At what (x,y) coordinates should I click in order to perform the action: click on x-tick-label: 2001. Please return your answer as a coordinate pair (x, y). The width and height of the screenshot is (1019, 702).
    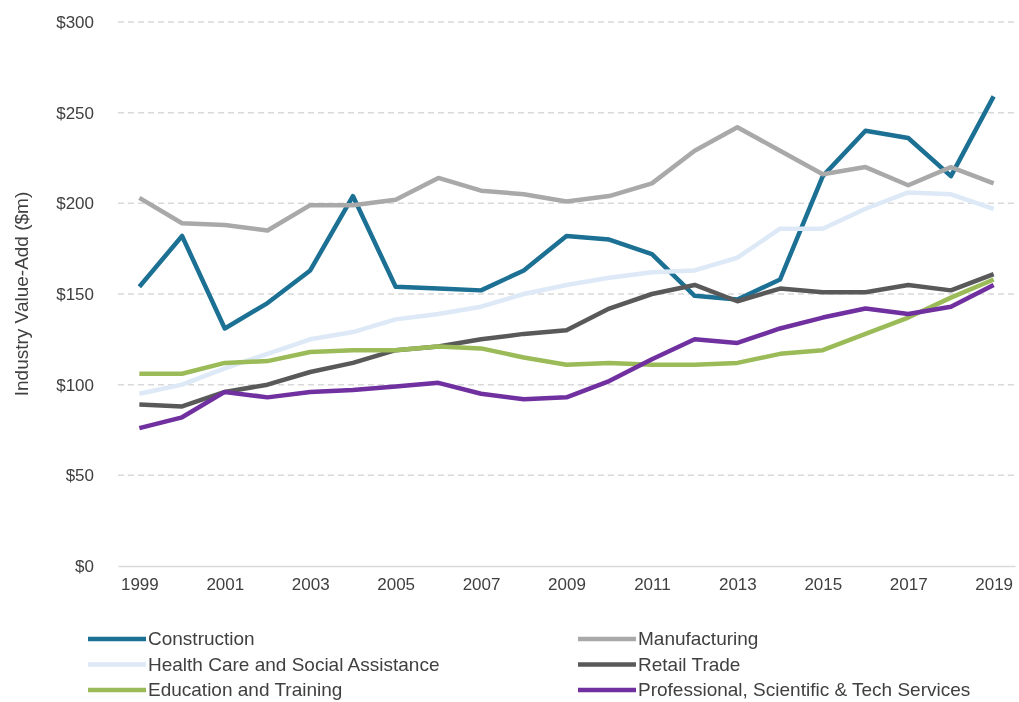
    Looking at the image, I should click on (225, 585).